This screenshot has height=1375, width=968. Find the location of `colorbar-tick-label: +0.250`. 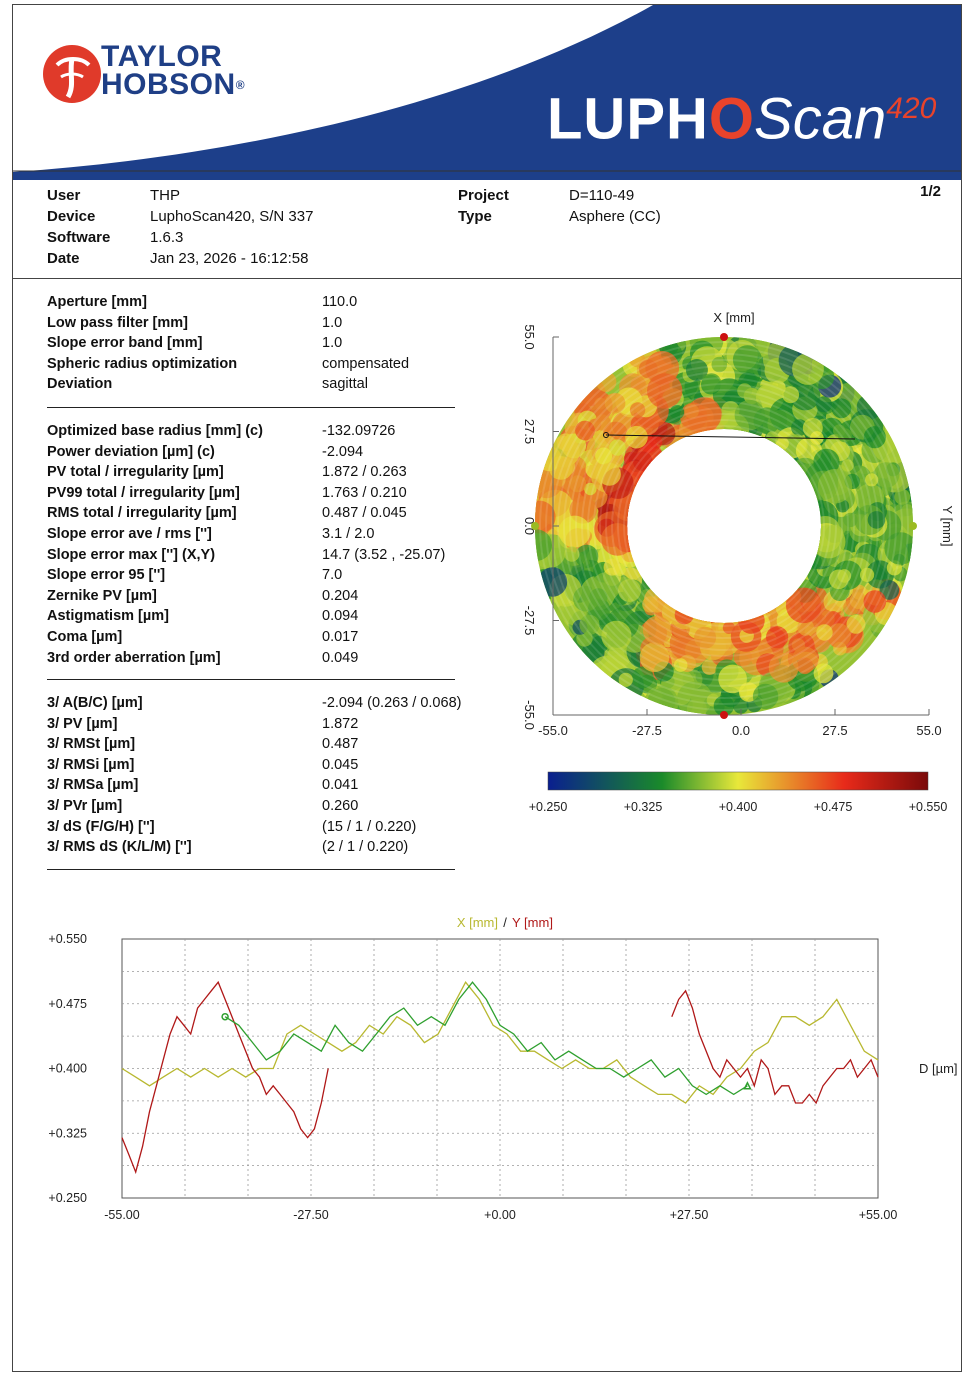

colorbar-tick-label: +0.250 is located at coordinates (548, 807).